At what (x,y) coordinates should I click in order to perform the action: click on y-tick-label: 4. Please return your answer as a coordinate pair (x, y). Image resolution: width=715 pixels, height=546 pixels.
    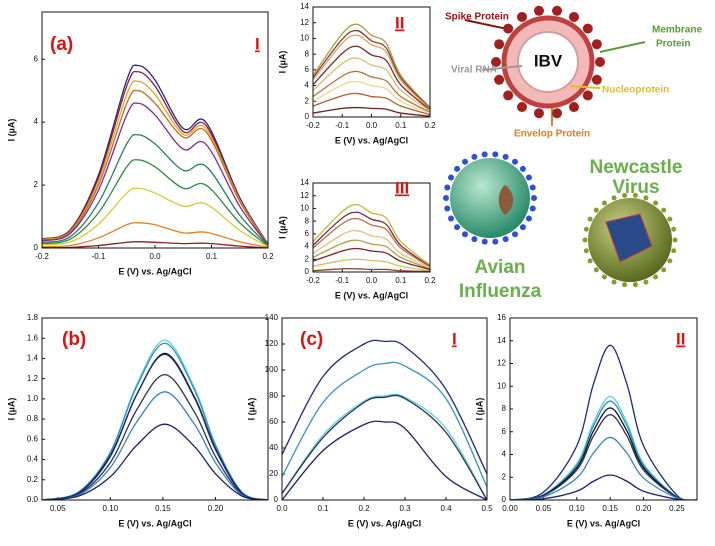
    Looking at the image, I should click on (307, 246).